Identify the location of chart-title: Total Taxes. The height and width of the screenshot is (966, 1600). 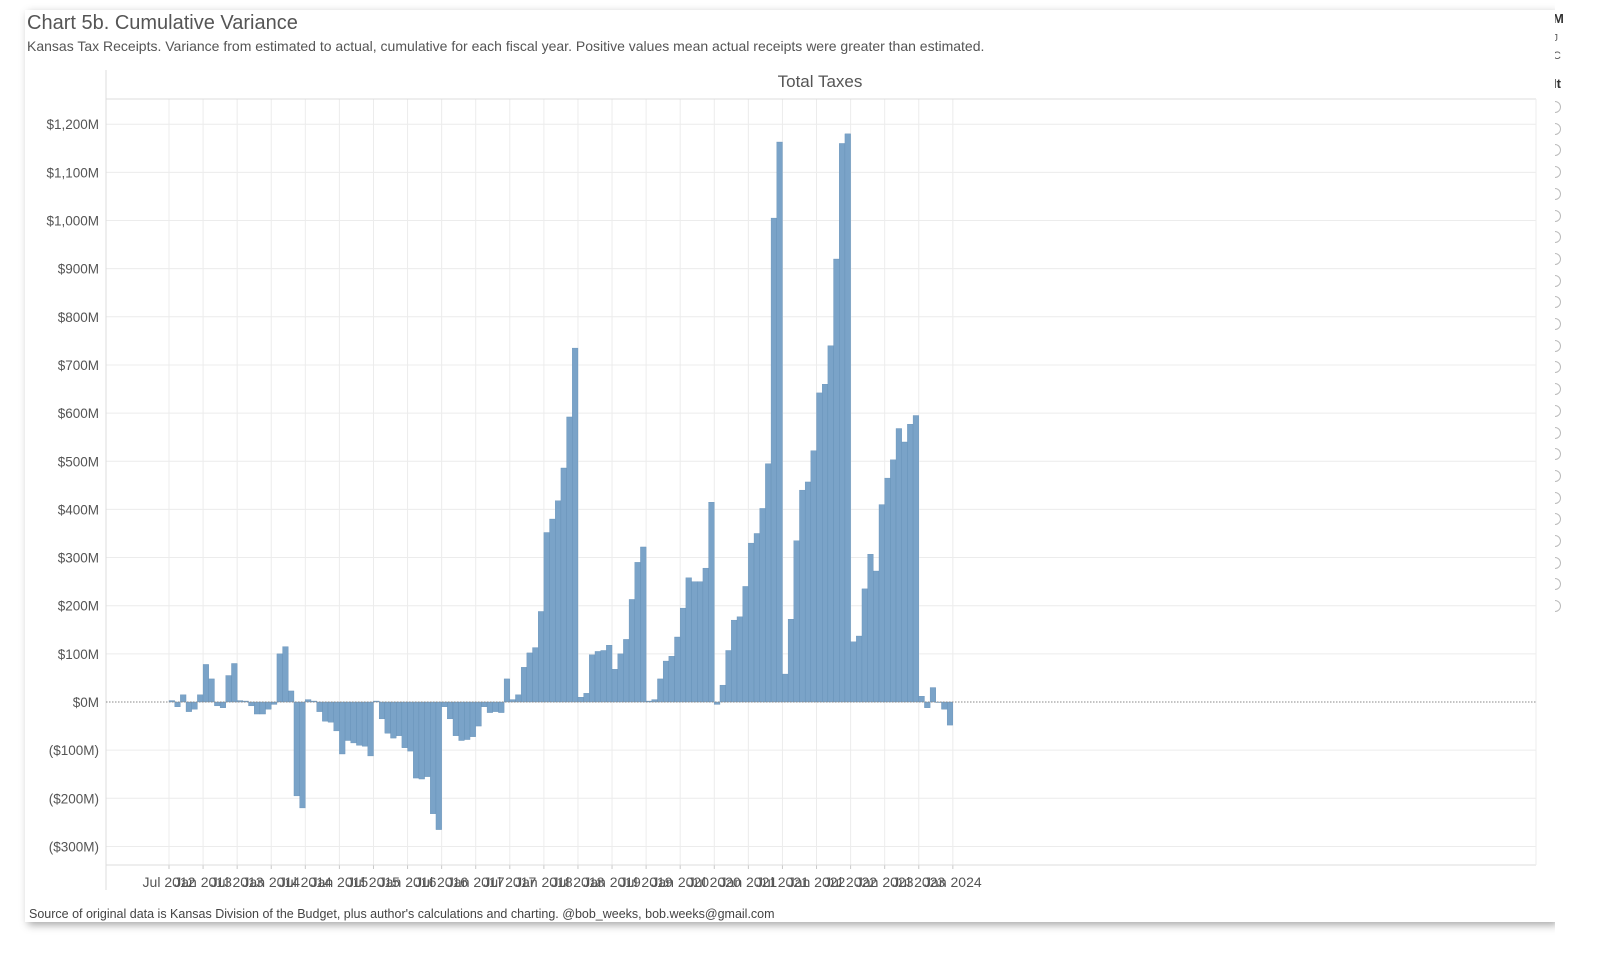
(820, 81).